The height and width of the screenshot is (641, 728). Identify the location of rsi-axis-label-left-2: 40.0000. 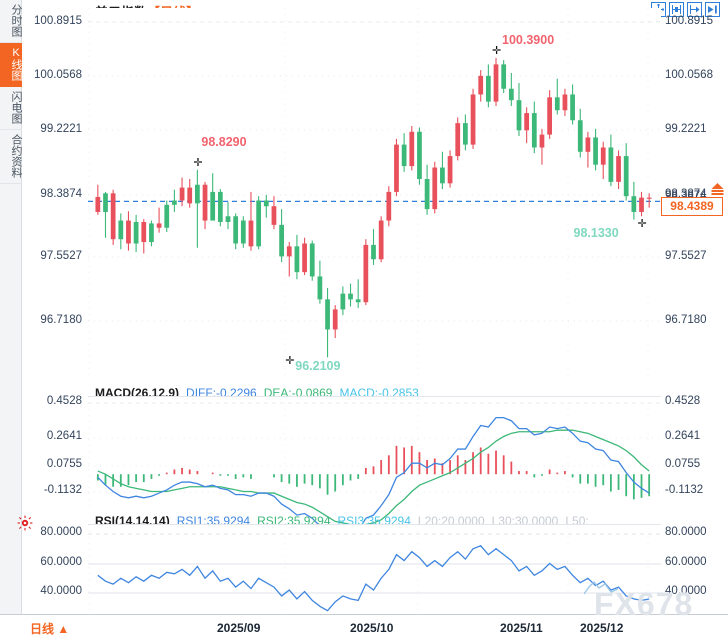
(61, 591).